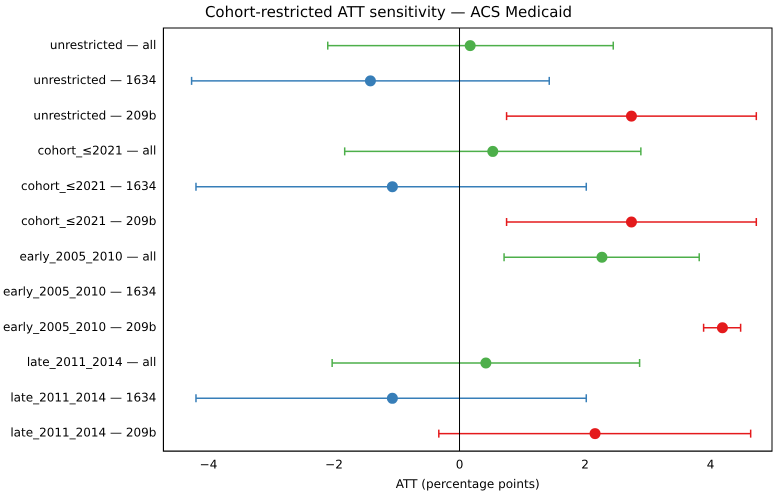  I want to click on y-tick-label: early_2005_2010 — 209b, so click(79, 327).